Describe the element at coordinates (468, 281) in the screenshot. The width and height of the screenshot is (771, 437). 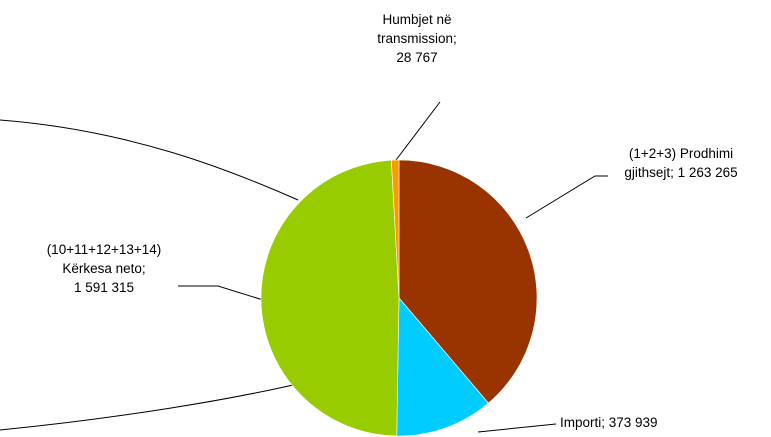
I see `pie-slice-prodhimi` at that location.